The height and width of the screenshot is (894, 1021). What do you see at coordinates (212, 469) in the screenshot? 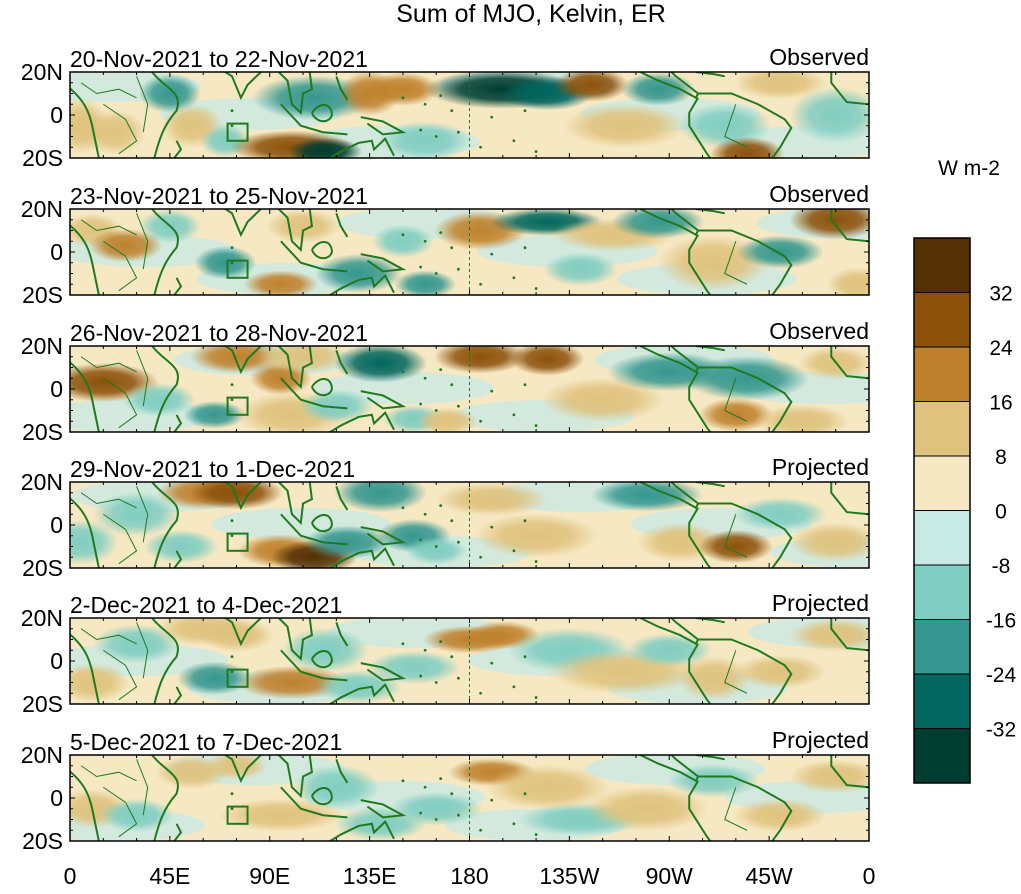
I see `panel-date-range: 29-Nov-2021 to 1-Dec-2021` at bounding box center [212, 469].